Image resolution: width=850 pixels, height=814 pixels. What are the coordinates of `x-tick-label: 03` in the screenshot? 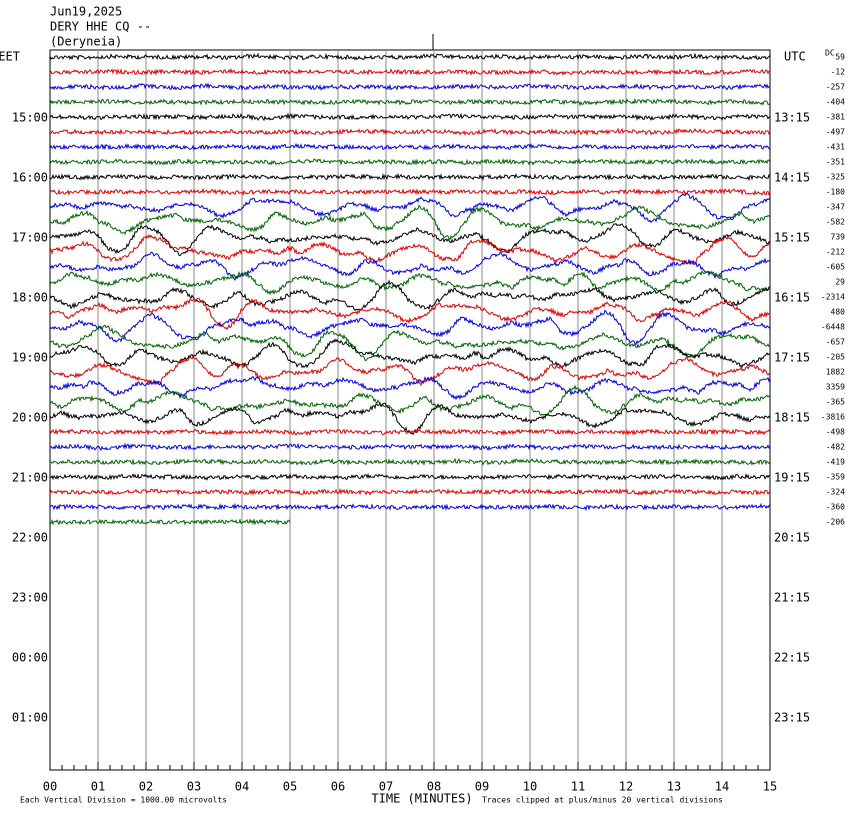 It's located at (194, 787).